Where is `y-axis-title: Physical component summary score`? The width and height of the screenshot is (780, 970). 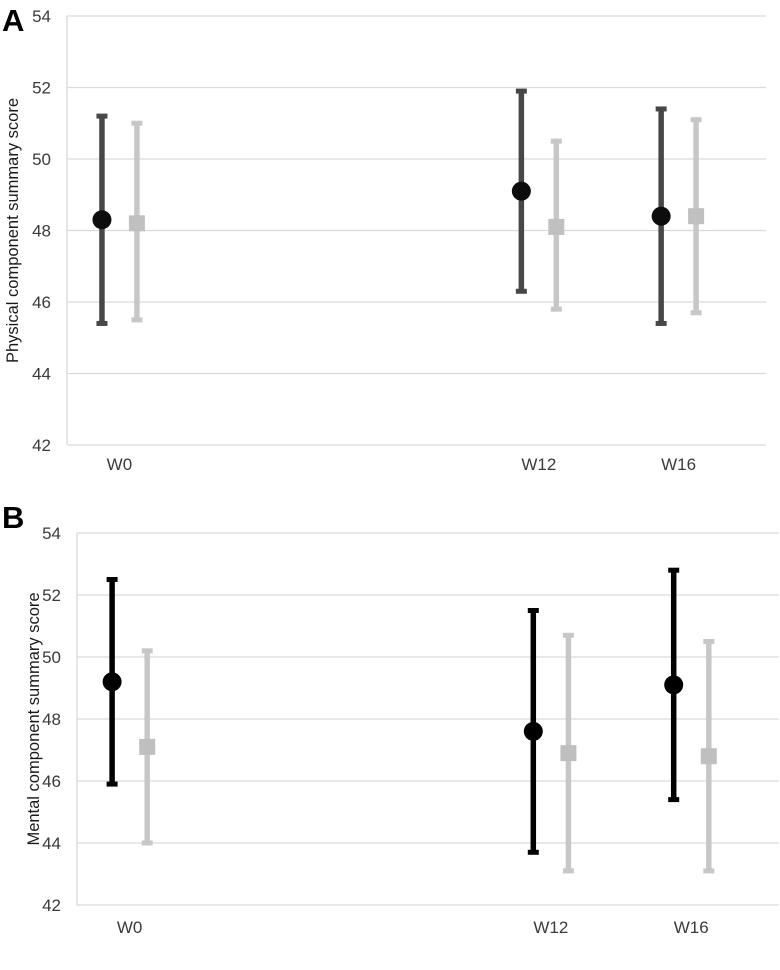
y-axis-title: Physical component summary score is located at coordinates (13, 230).